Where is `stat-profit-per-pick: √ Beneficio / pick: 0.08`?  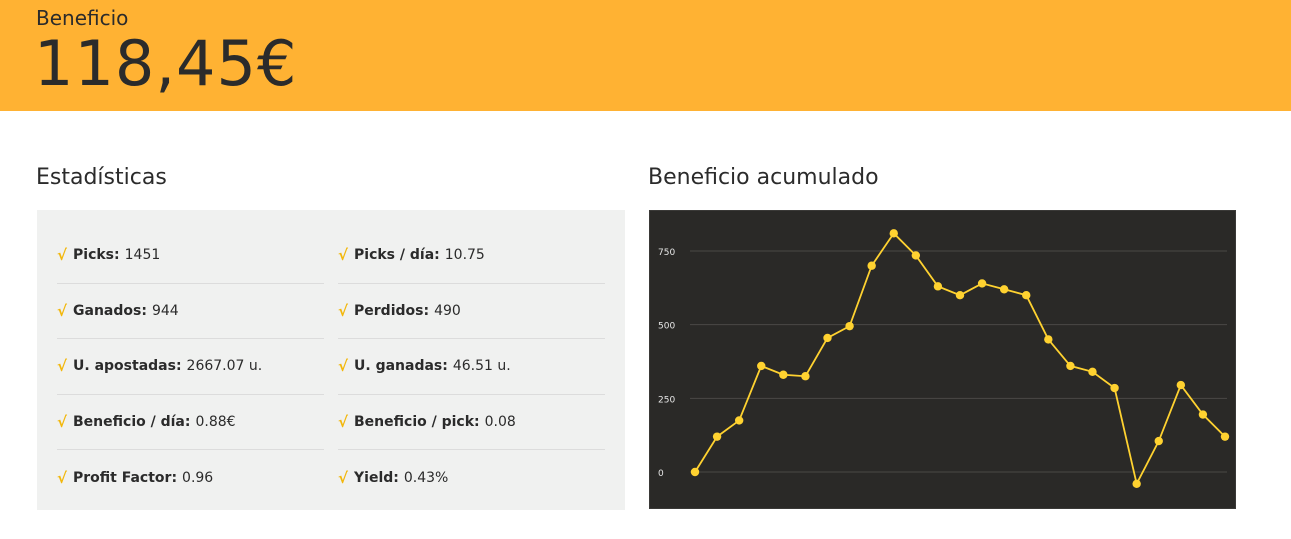 stat-profit-per-pick: √ Beneficio / pick: 0.08 is located at coordinates (471, 422).